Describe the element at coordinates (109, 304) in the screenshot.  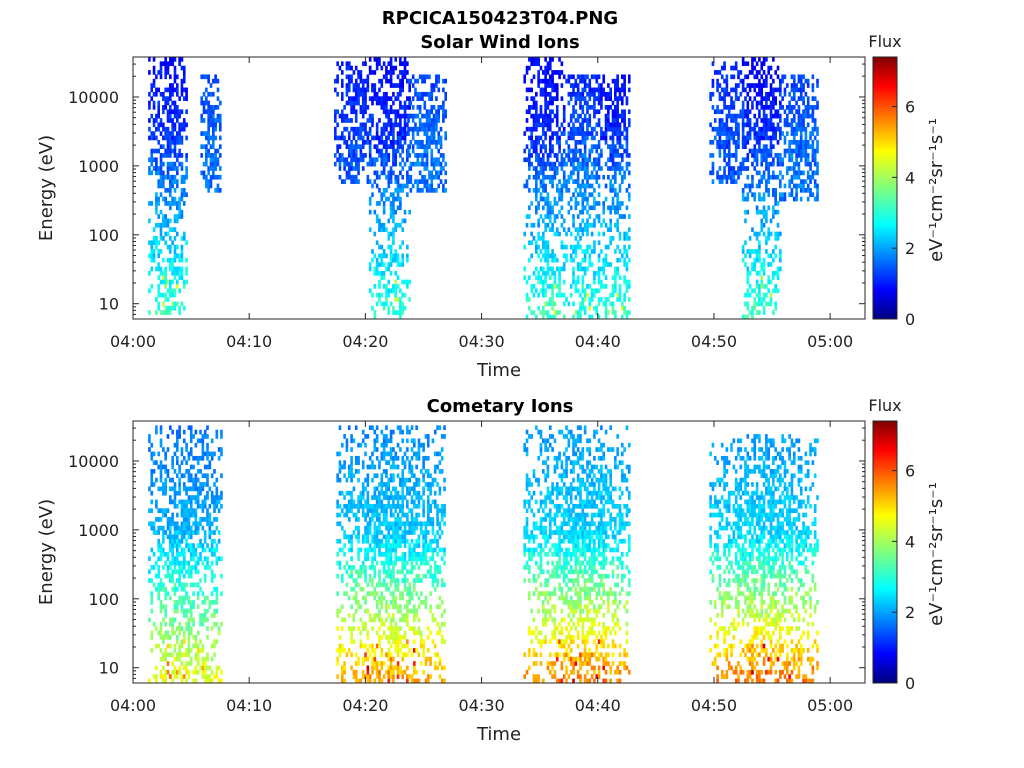
I see `solar-wind-y-tick-label: 10` at that location.